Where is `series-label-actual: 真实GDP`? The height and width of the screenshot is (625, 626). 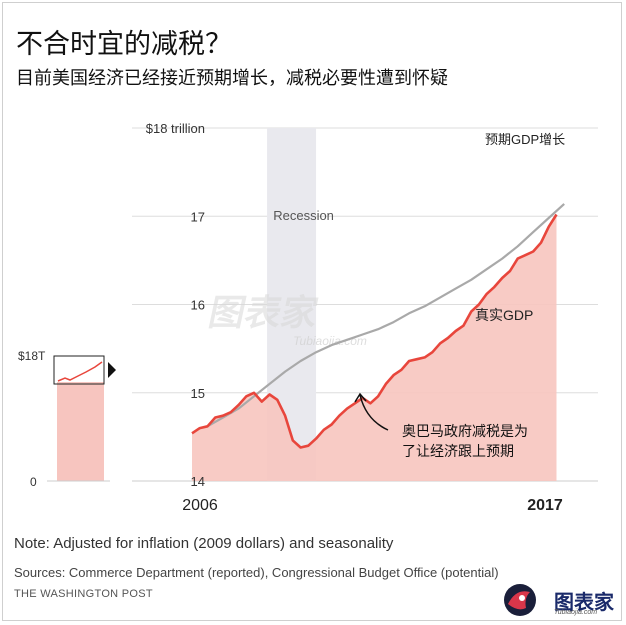
series-label-actual: 真实GDP is located at coordinates (504, 315).